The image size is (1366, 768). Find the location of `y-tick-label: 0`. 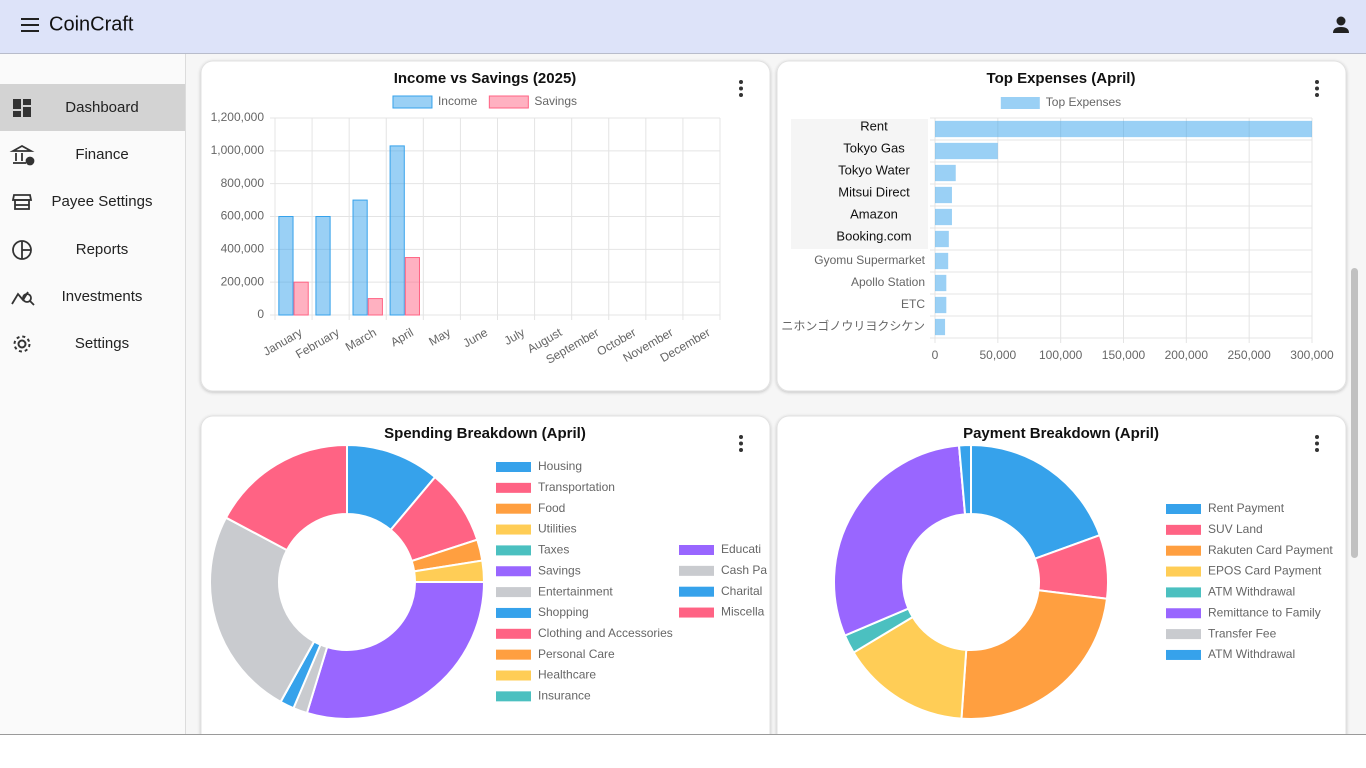

y-tick-label: 0 is located at coordinates (260, 314).